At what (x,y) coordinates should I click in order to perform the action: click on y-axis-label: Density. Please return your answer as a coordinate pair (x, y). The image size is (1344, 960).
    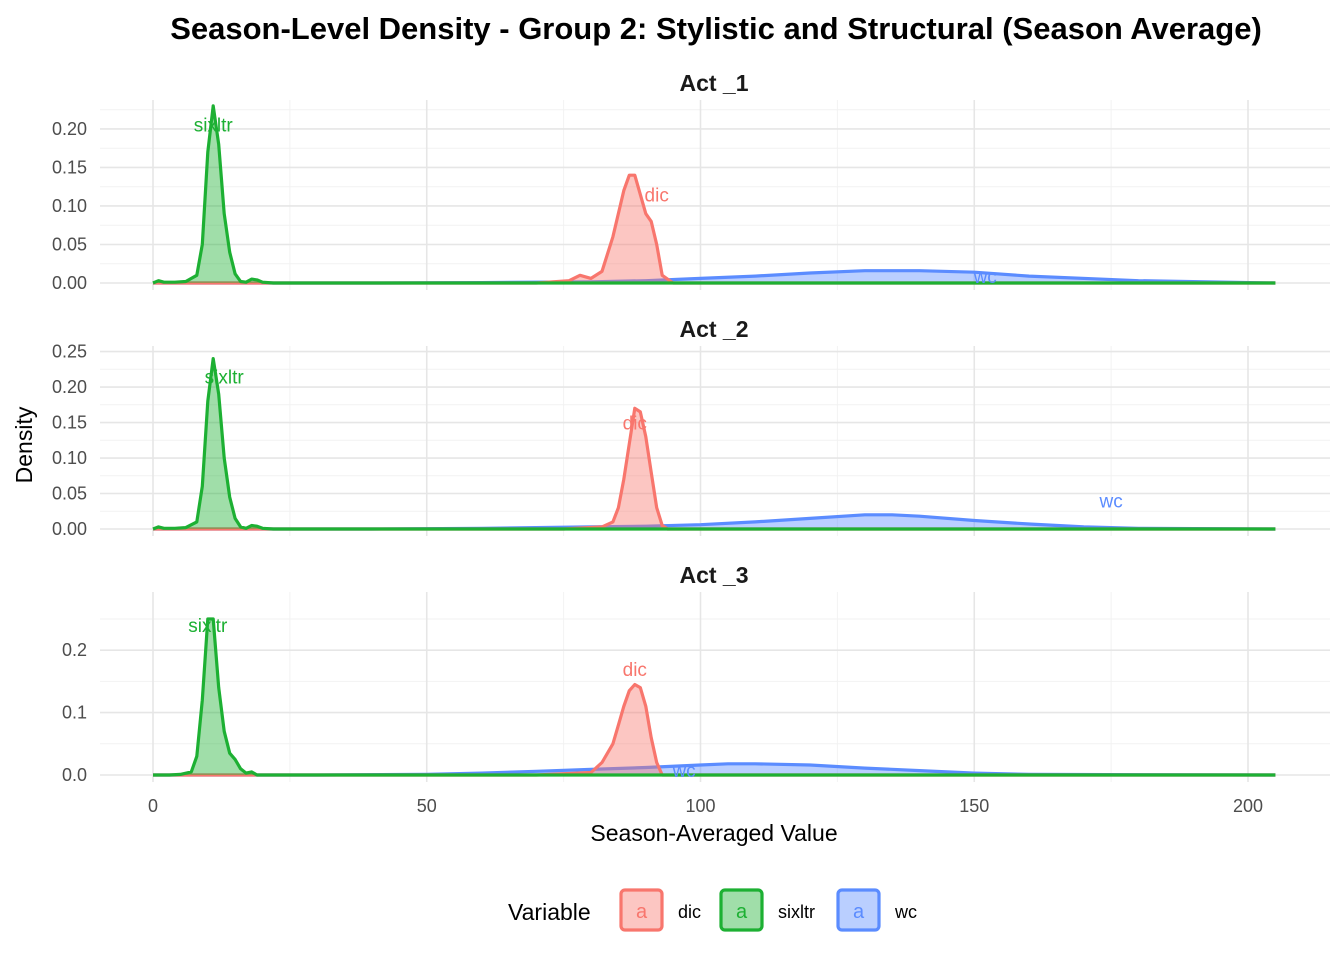
    Looking at the image, I should click on (24, 444).